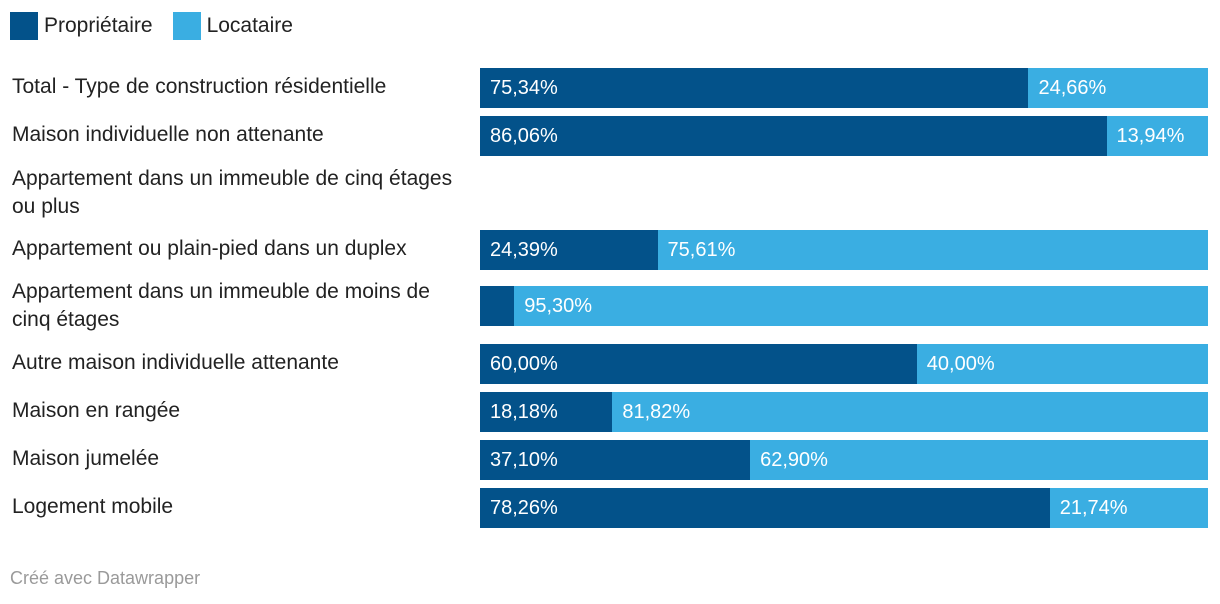 The height and width of the screenshot is (604, 1220). I want to click on bar-row-appartement-ou-plain-pied-dans-un-duplex: 24,39% 75,61%, so click(844, 250).